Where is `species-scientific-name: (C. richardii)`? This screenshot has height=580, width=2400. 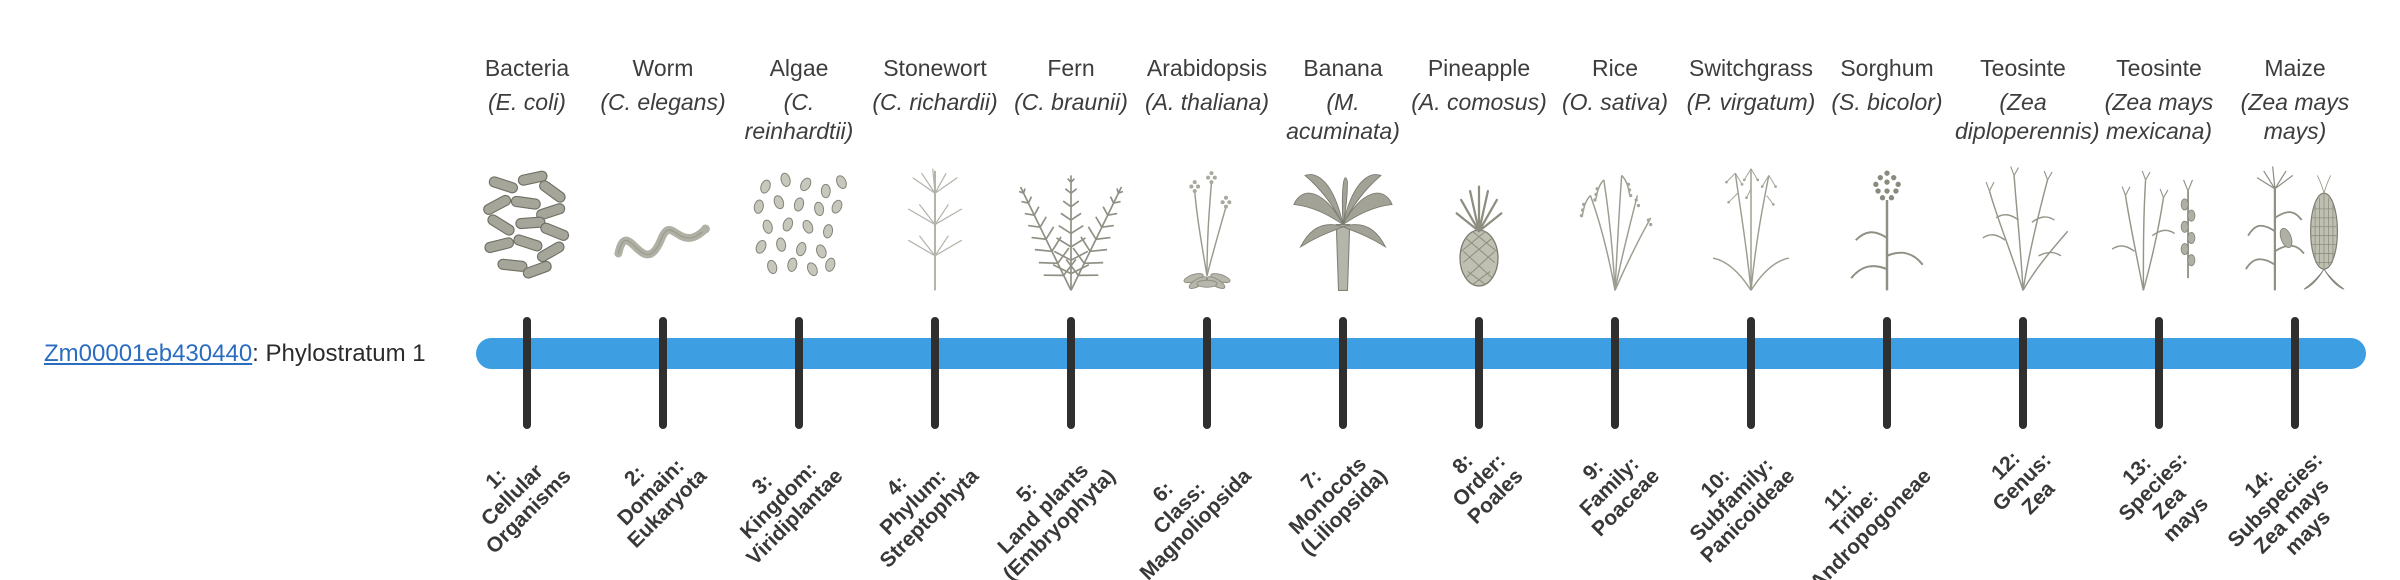
species-scientific-name: (C. richardii) is located at coordinates (935, 102).